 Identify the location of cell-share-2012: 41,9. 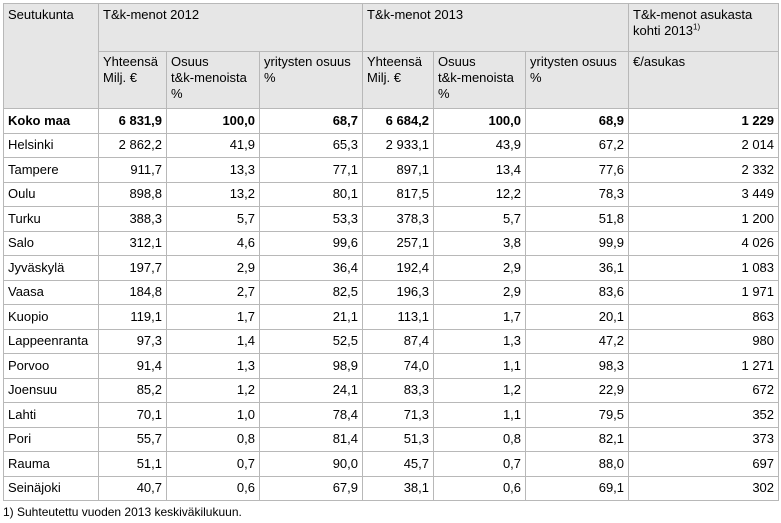
(213, 145).